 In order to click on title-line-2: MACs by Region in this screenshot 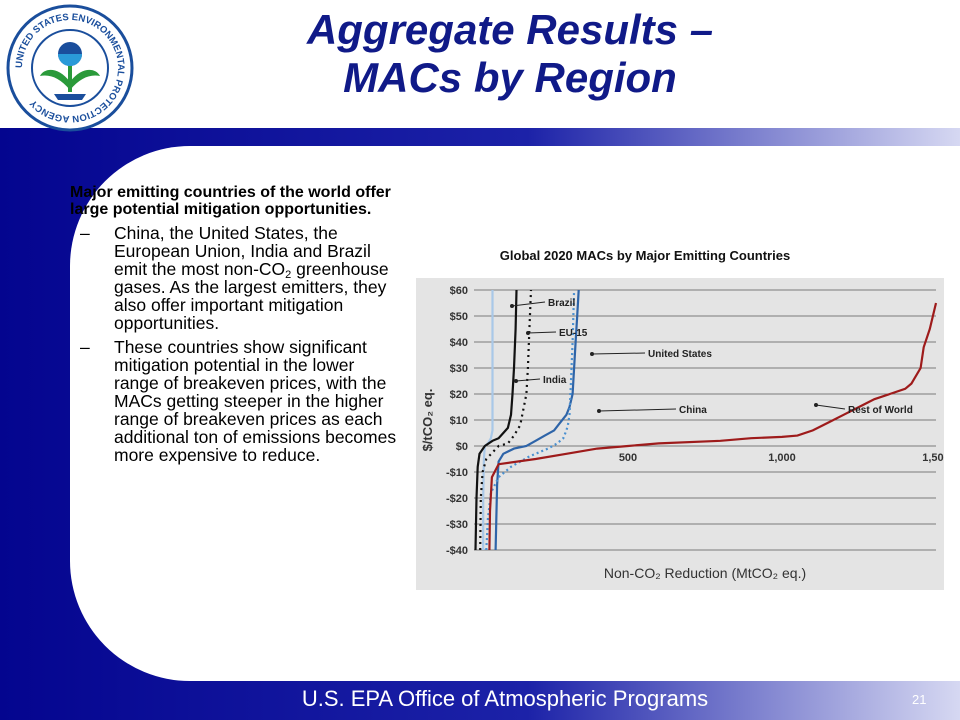, I will do `click(510, 77)`.